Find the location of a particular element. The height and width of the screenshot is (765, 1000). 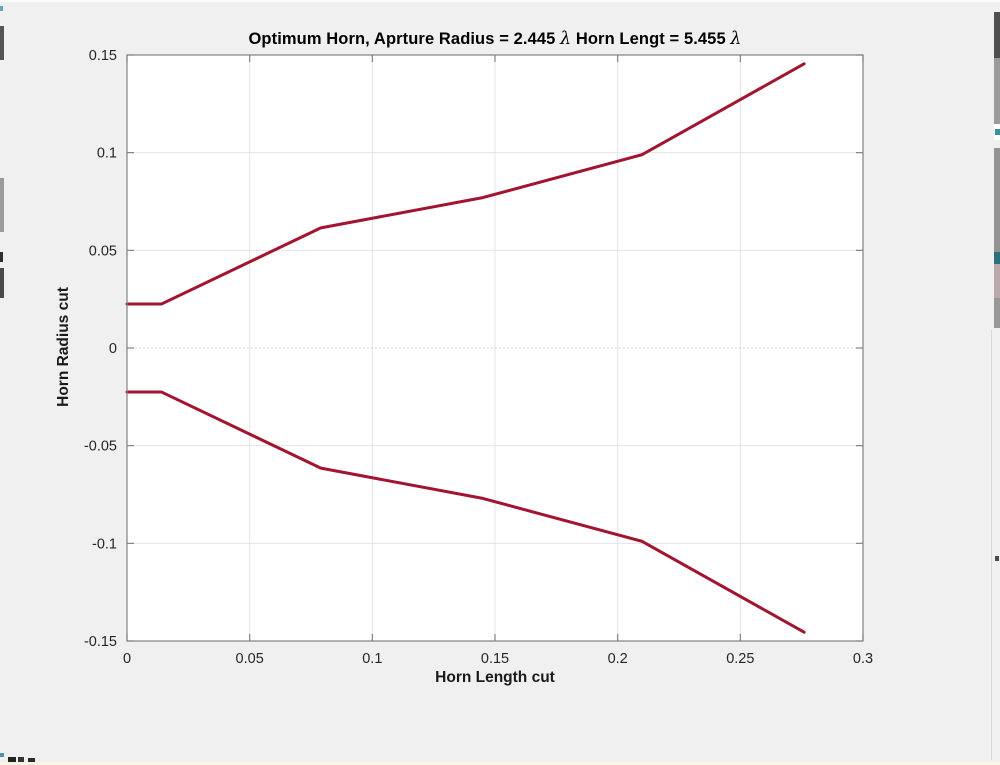

x-tick-label: 0.3 is located at coordinates (863, 659).